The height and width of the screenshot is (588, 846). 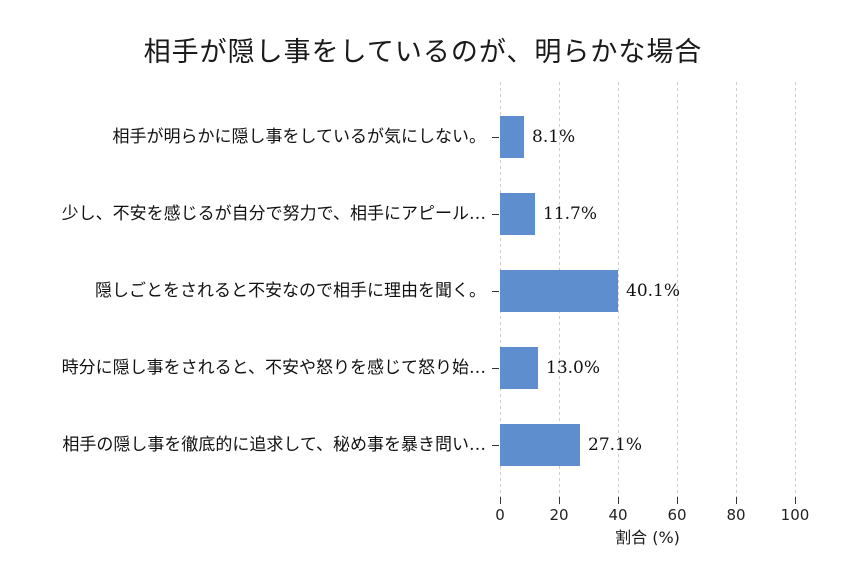 I want to click on x-axis-label: 割合 (%), so click(x=647, y=537).